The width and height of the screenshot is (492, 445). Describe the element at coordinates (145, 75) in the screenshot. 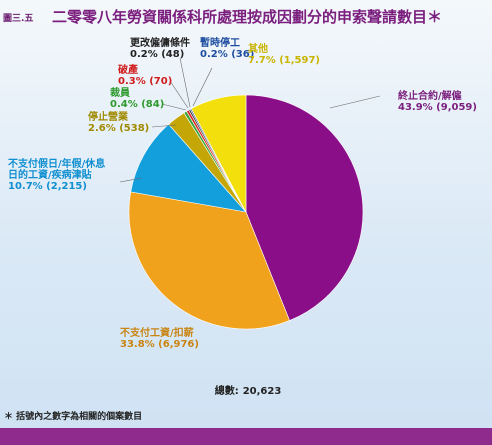

I see `slice-label: 破產 0.3% (70)` at that location.